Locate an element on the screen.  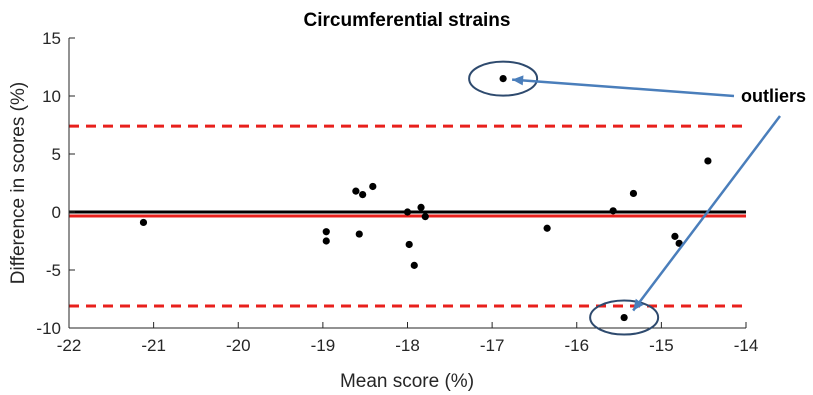
outlier-arrow-upper is located at coordinates (623, 88).